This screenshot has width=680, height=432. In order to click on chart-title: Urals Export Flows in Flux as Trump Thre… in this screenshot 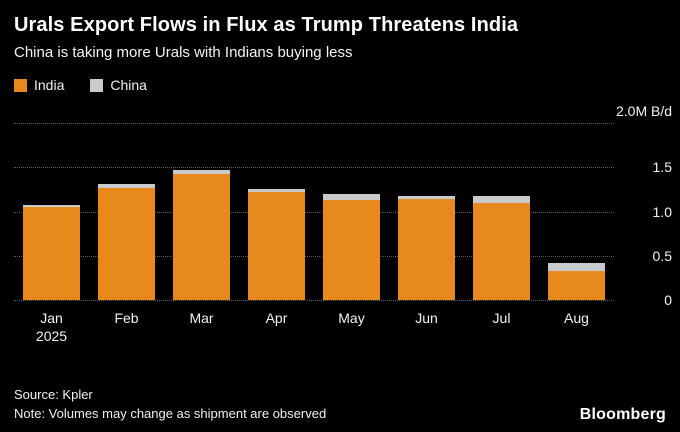, I will do `click(266, 25)`.